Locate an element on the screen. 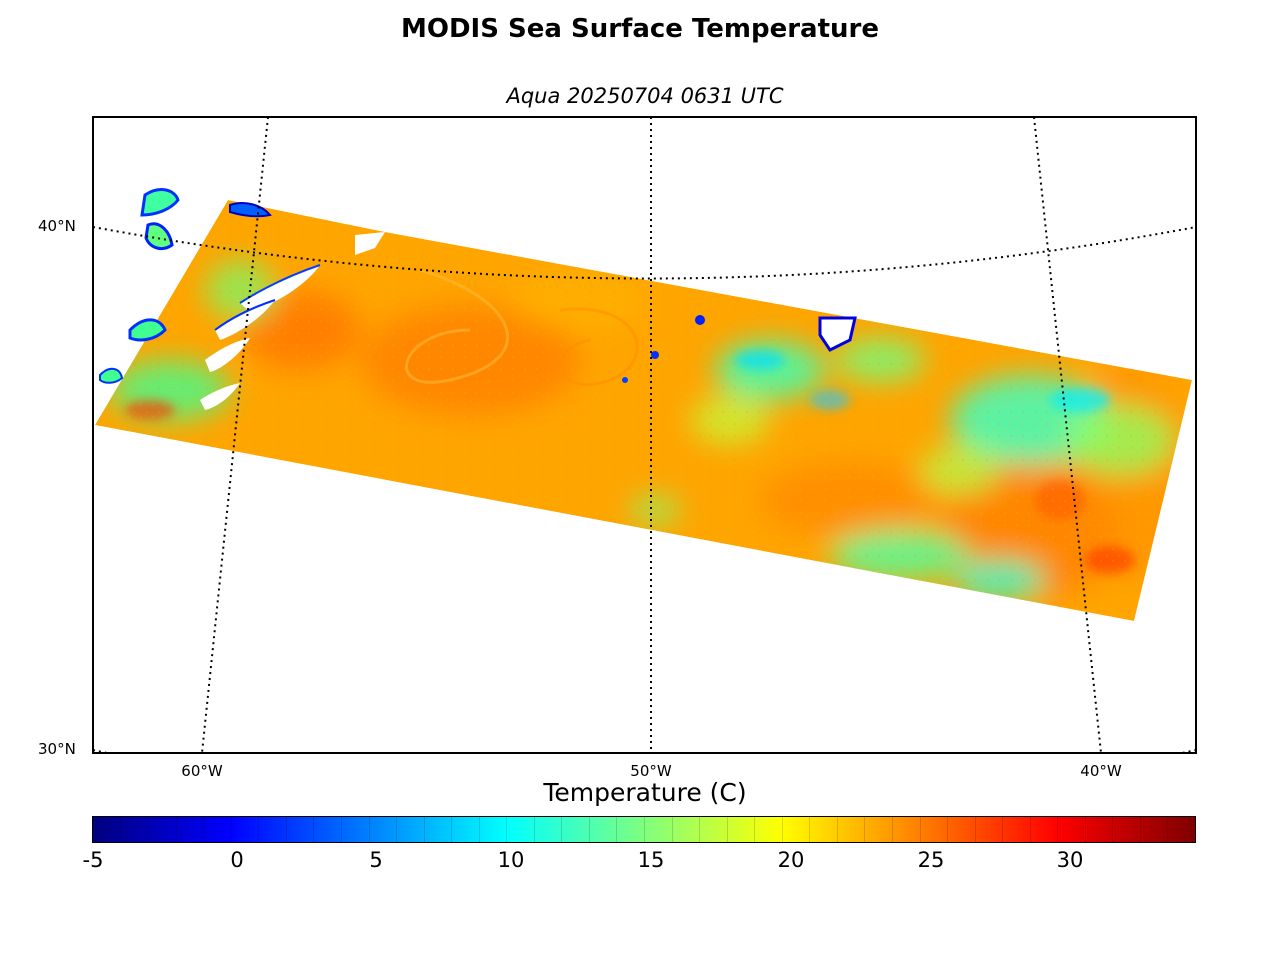 This screenshot has height=960, width=1280. cloud-mask is located at coordinates (528, 321).